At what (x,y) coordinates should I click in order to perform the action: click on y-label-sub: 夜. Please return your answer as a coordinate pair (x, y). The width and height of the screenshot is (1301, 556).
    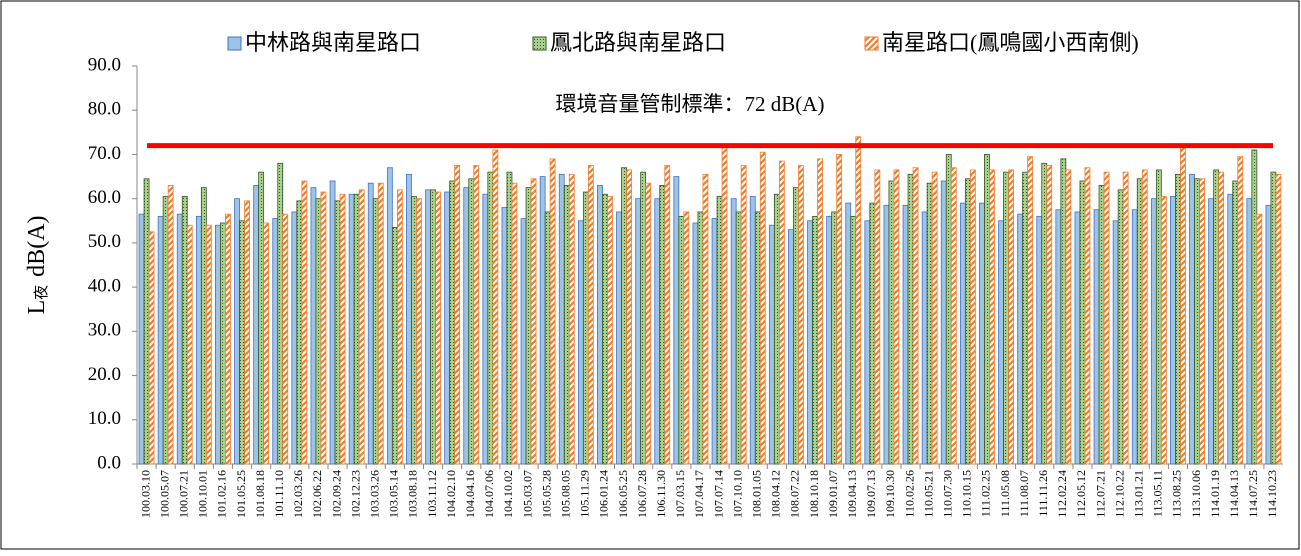
    Looking at the image, I should click on (41, 292).